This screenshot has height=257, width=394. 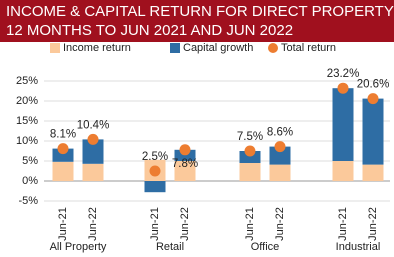 I want to click on group-label: All Property, so click(x=78, y=247).